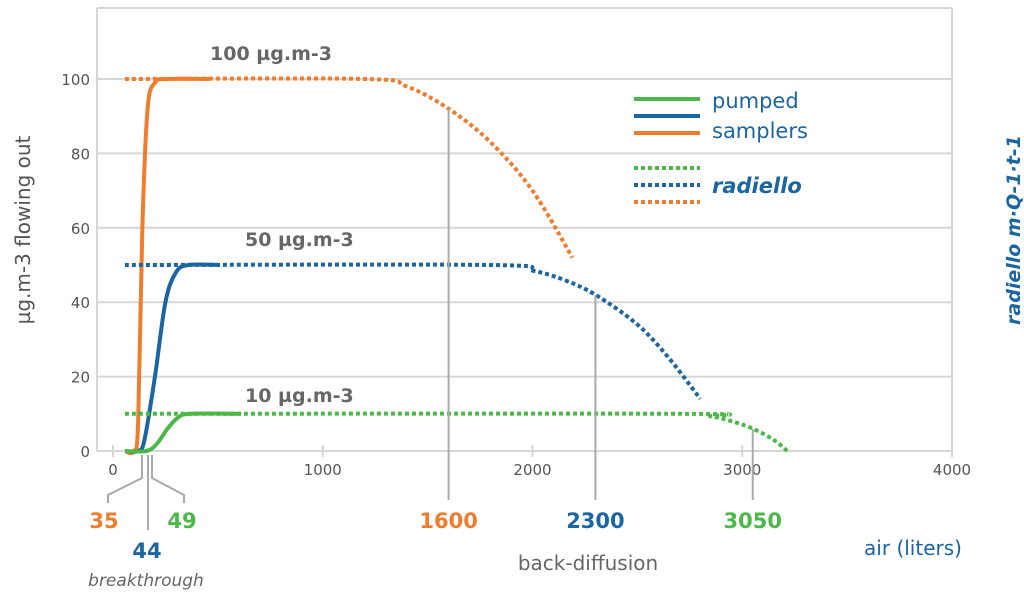 Image resolution: width=1024 pixels, height=599 pixels. Describe the element at coordinates (588, 563) in the screenshot. I see `back-diffusion-label: back-diffusion` at that location.